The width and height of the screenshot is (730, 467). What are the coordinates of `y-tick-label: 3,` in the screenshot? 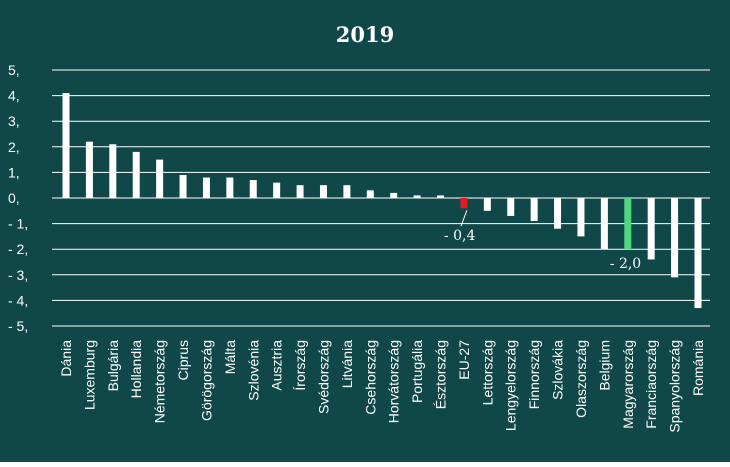 It's located at (14, 121).